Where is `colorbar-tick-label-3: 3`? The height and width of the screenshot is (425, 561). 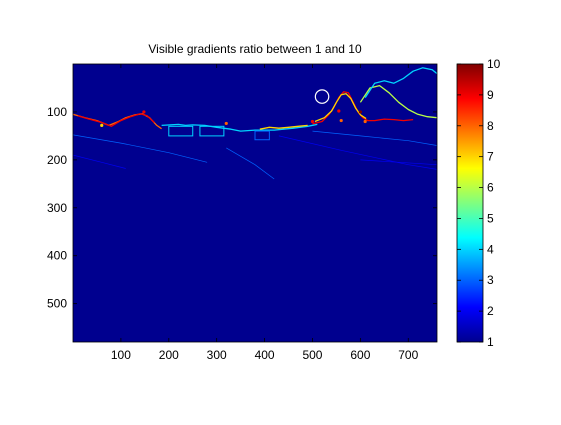
colorbar-tick-label-3: 3 is located at coordinates (490, 280).